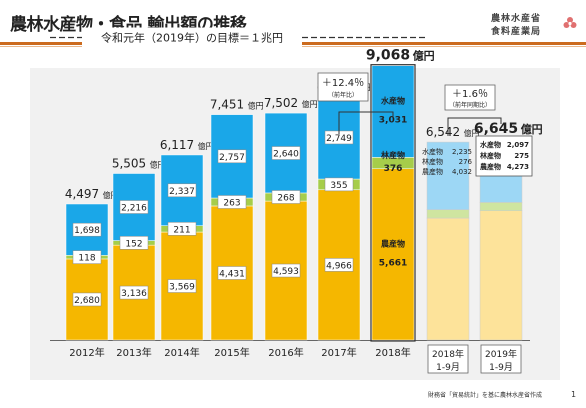 This screenshot has height=408, width=586. Describe the element at coordinates (87, 301) in the screenshot. I see `value-label-agricultural: 2,680` at that location.